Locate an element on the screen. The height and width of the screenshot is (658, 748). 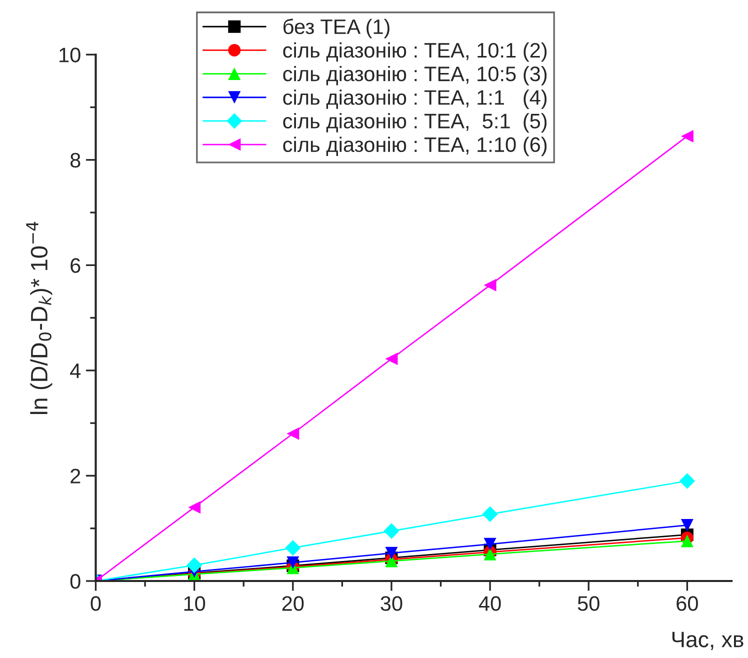
y-axis-title: ln (D/D$_{0}$-D$_{k}$)* 10$^{−4}$ is located at coordinates (39, 318).